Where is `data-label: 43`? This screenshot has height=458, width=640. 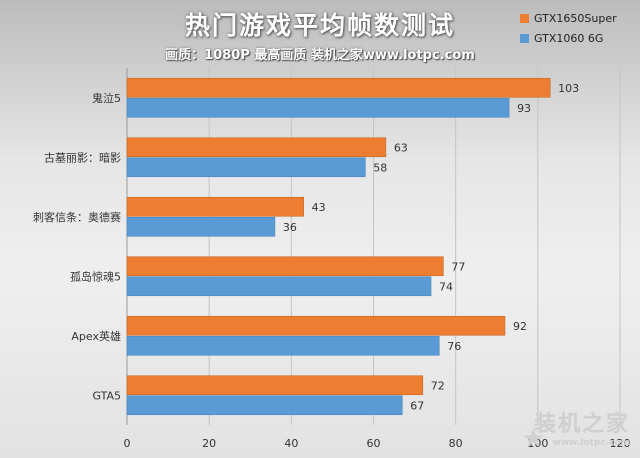 data-label: 43 is located at coordinates (319, 207).